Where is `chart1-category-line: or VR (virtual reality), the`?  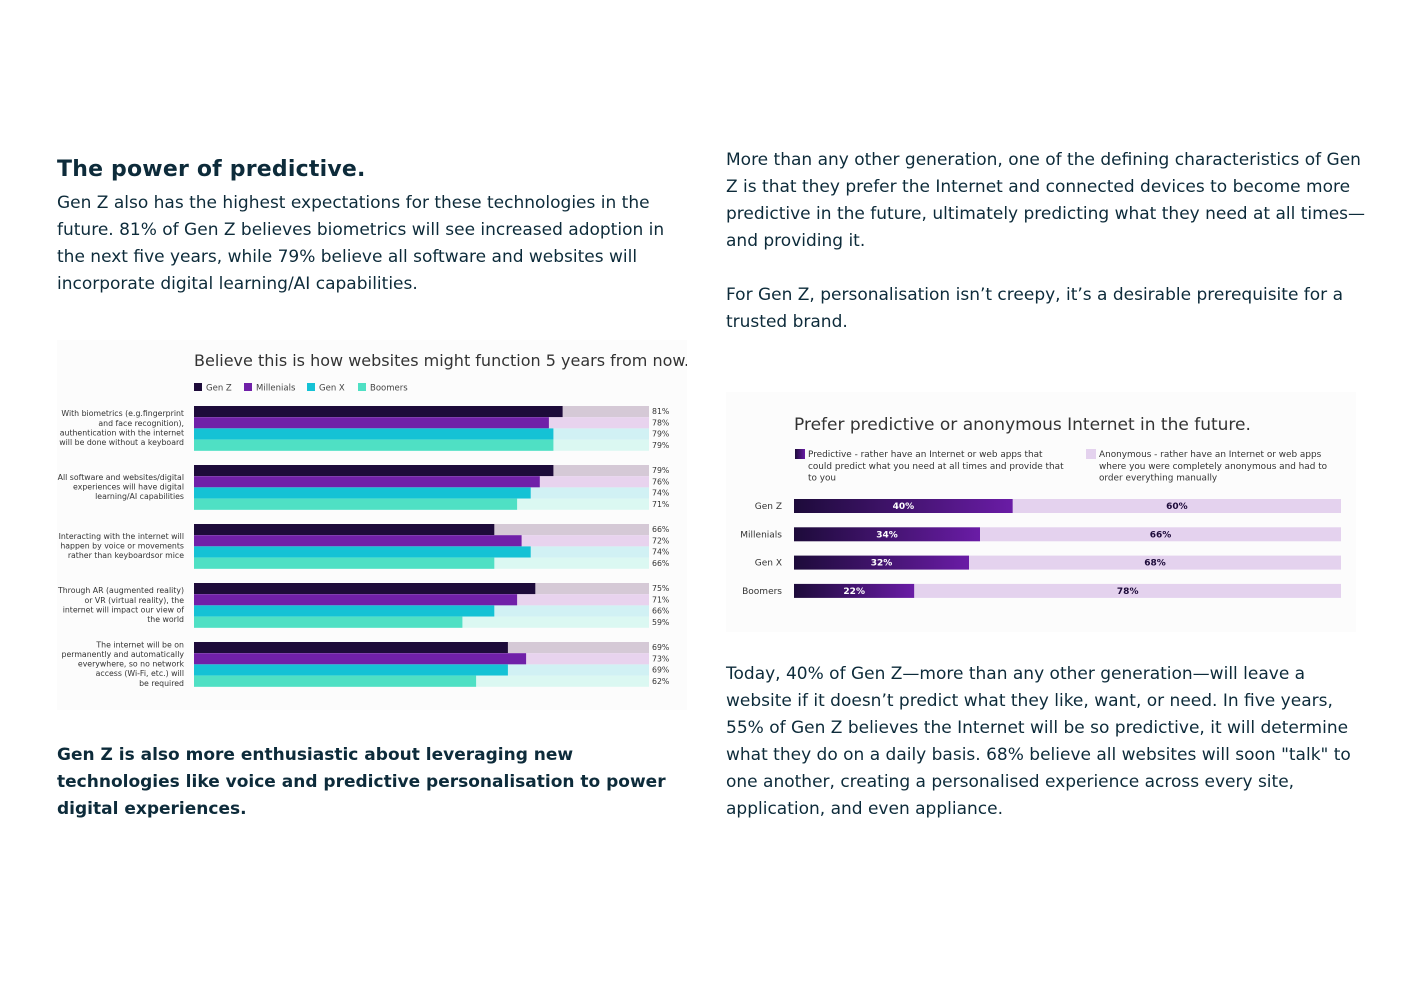 chart1-category-line: or VR (virtual reality), the is located at coordinates (134, 600).